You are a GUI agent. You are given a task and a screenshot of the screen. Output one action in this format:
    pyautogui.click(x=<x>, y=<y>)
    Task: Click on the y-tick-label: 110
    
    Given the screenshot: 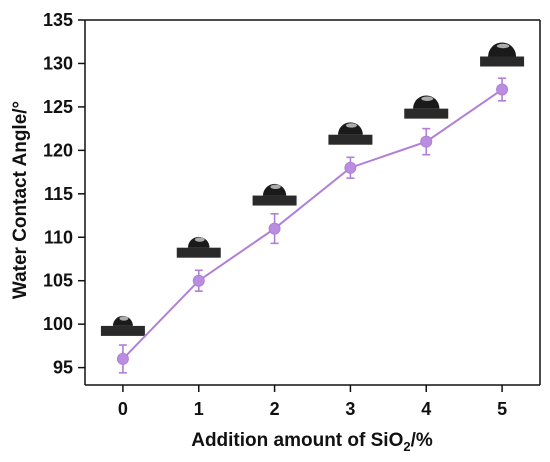 What is the action you would take?
    pyautogui.click(x=58, y=237)
    